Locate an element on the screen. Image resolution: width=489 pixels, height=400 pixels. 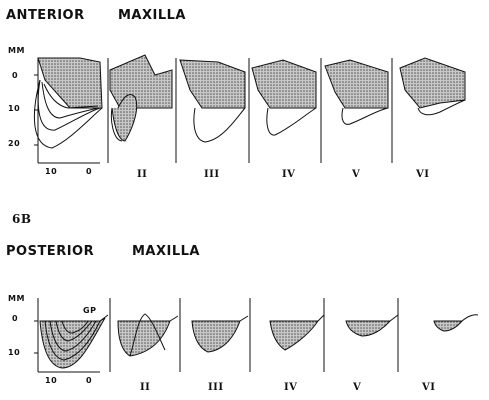
anterior-panel-vi is located at coordinates (432, 86).